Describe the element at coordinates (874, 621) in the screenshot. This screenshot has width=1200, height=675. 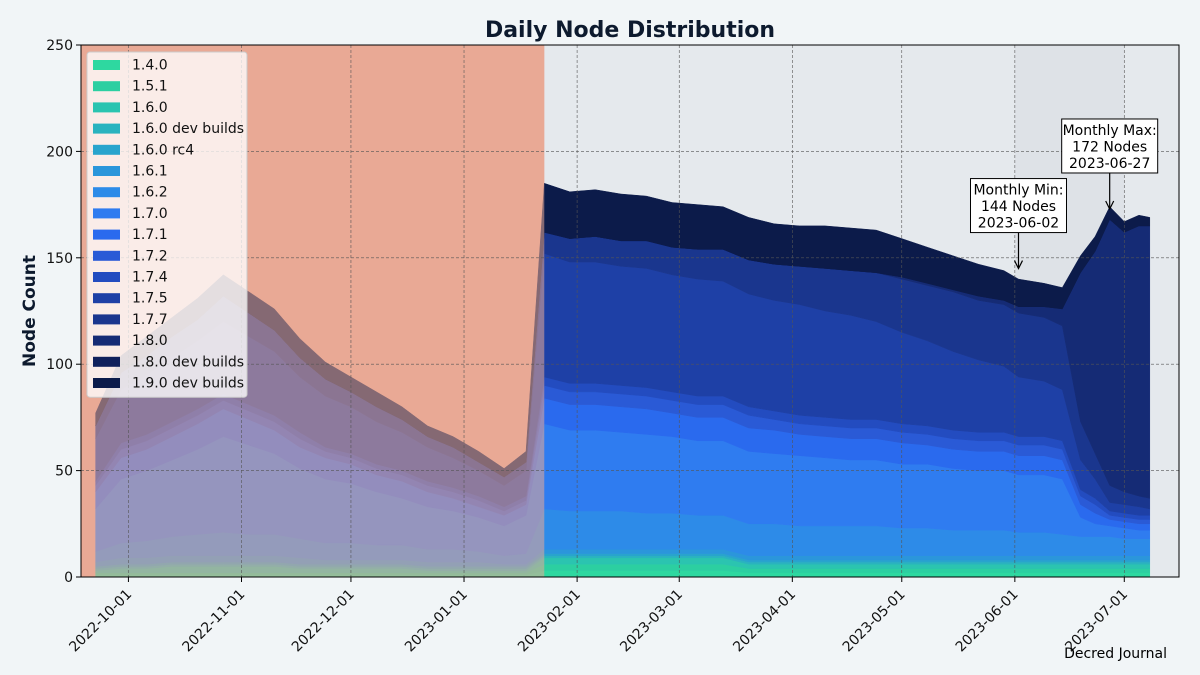
I see `x-tick-label: 2023-05-01` at that location.